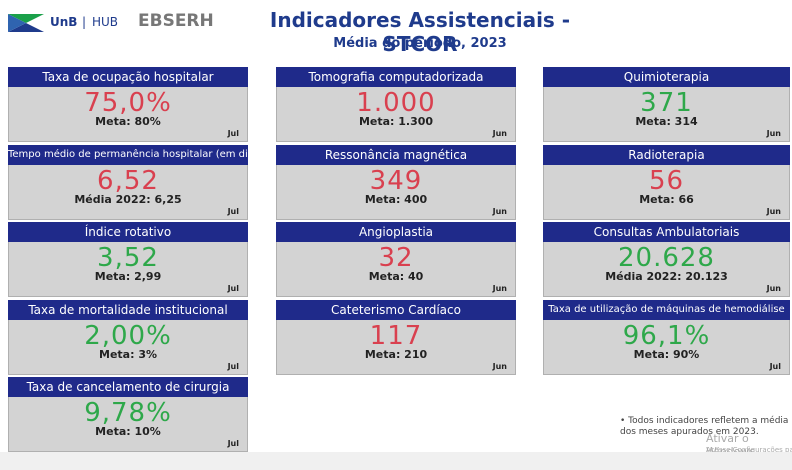 The width and height of the screenshot is (792, 470). I want to click on card-value: 2,00%, so click(128, 335).